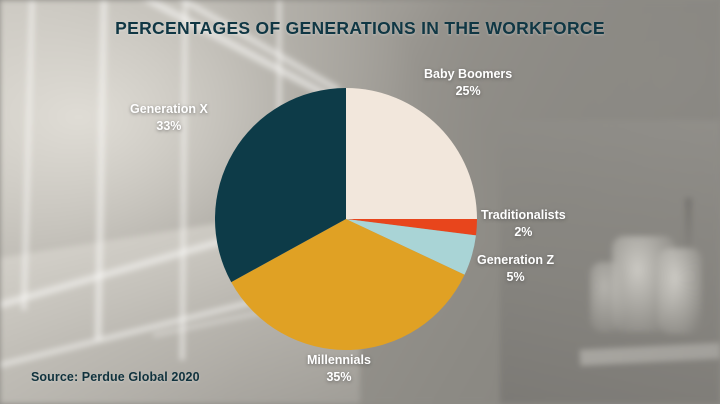 The height and width of the screenshot is (404, 720). I want to click on pie-label-generation-z-value: 5%, so click(515, 277).